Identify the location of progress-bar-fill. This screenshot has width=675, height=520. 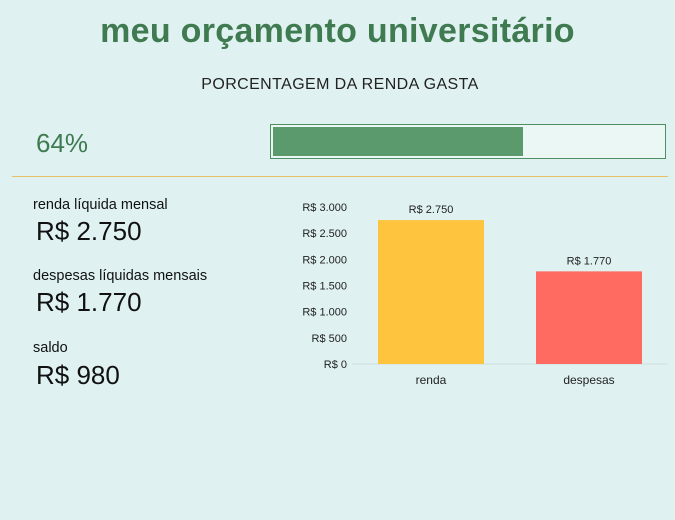
(398, 141).